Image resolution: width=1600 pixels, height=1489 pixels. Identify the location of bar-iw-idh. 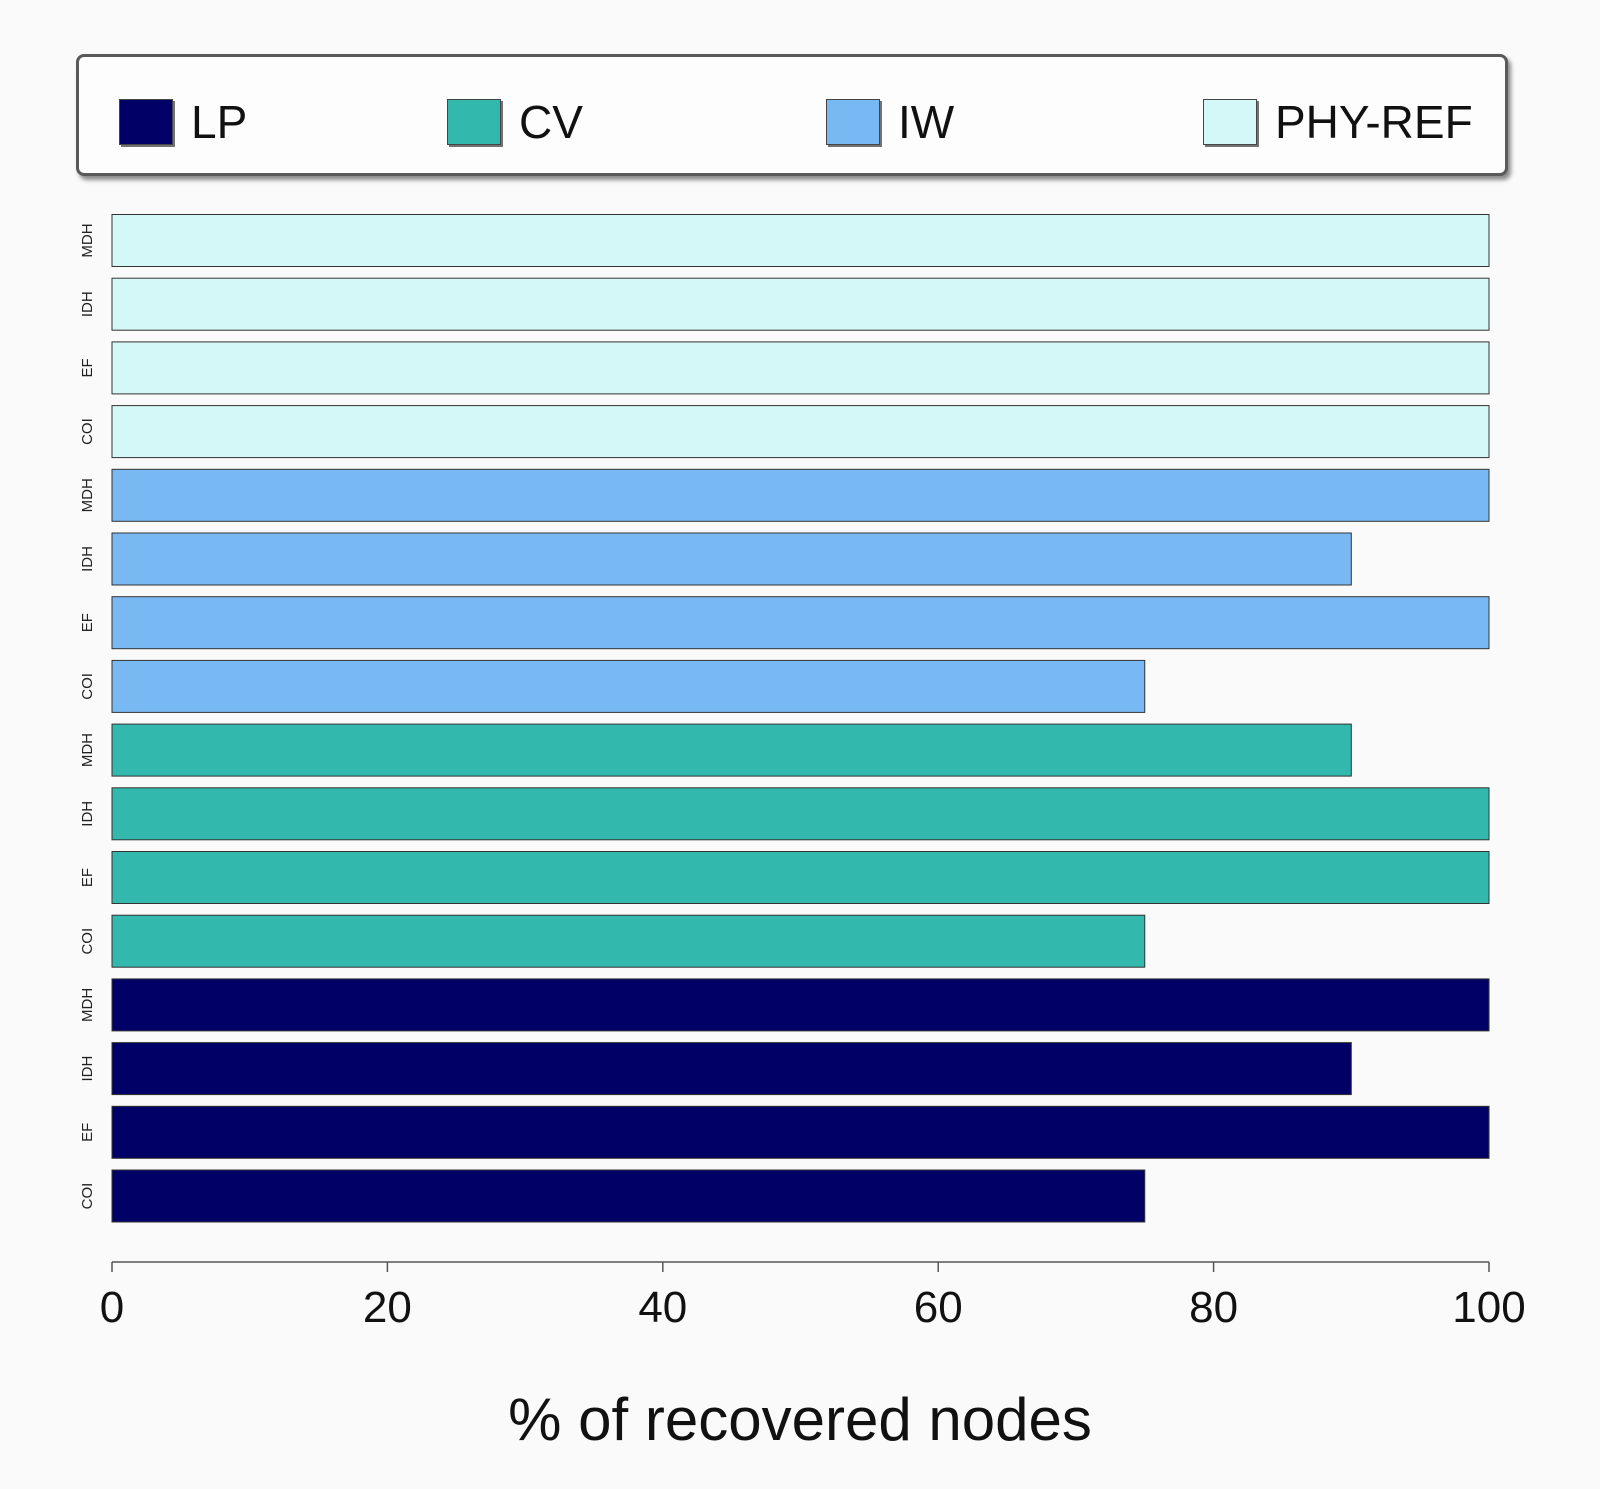
(731, 559).